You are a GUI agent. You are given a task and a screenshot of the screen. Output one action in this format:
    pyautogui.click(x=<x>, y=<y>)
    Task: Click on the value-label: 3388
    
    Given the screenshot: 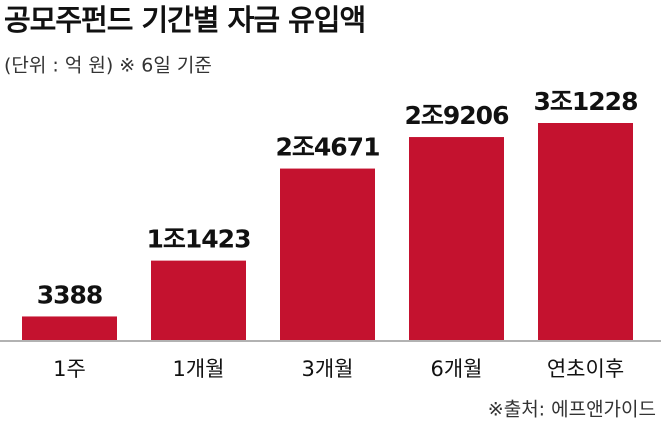 What is the action you would take?
    pyautogui.click(x=70, y=294)
    